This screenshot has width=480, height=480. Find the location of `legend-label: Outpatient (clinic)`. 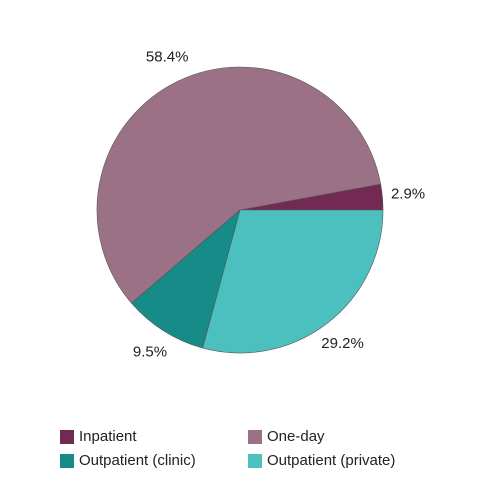

legend-label: Outpatient (clinic) is located at coordinates (137, 460).